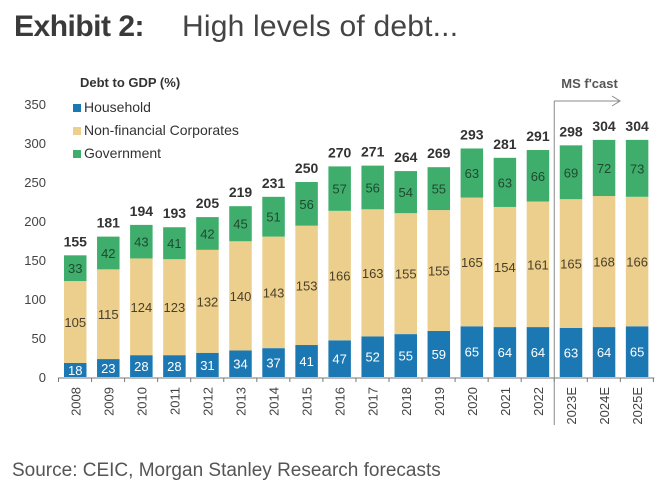  What do you see at coordinates (130, 82) in the screenshot?
I see `y-axis-title: Debt to GDP (%)` at bounding box center [130, 82].